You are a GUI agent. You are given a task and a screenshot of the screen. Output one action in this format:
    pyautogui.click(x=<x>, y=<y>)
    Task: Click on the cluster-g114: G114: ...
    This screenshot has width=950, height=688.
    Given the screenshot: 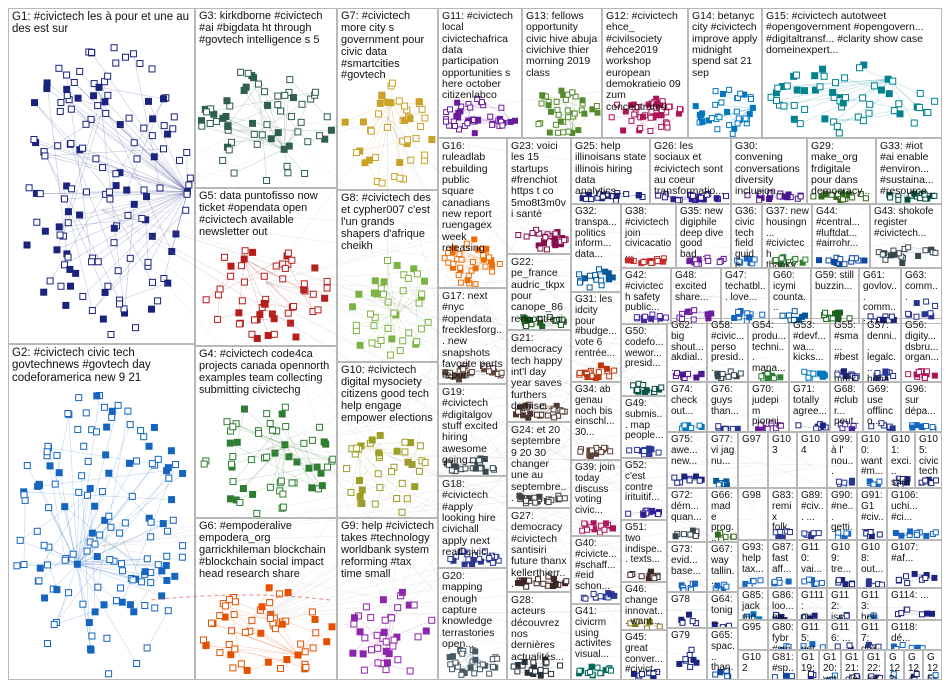 What is the action you would take?
    pyautogui.click(x=914, y=604)
    